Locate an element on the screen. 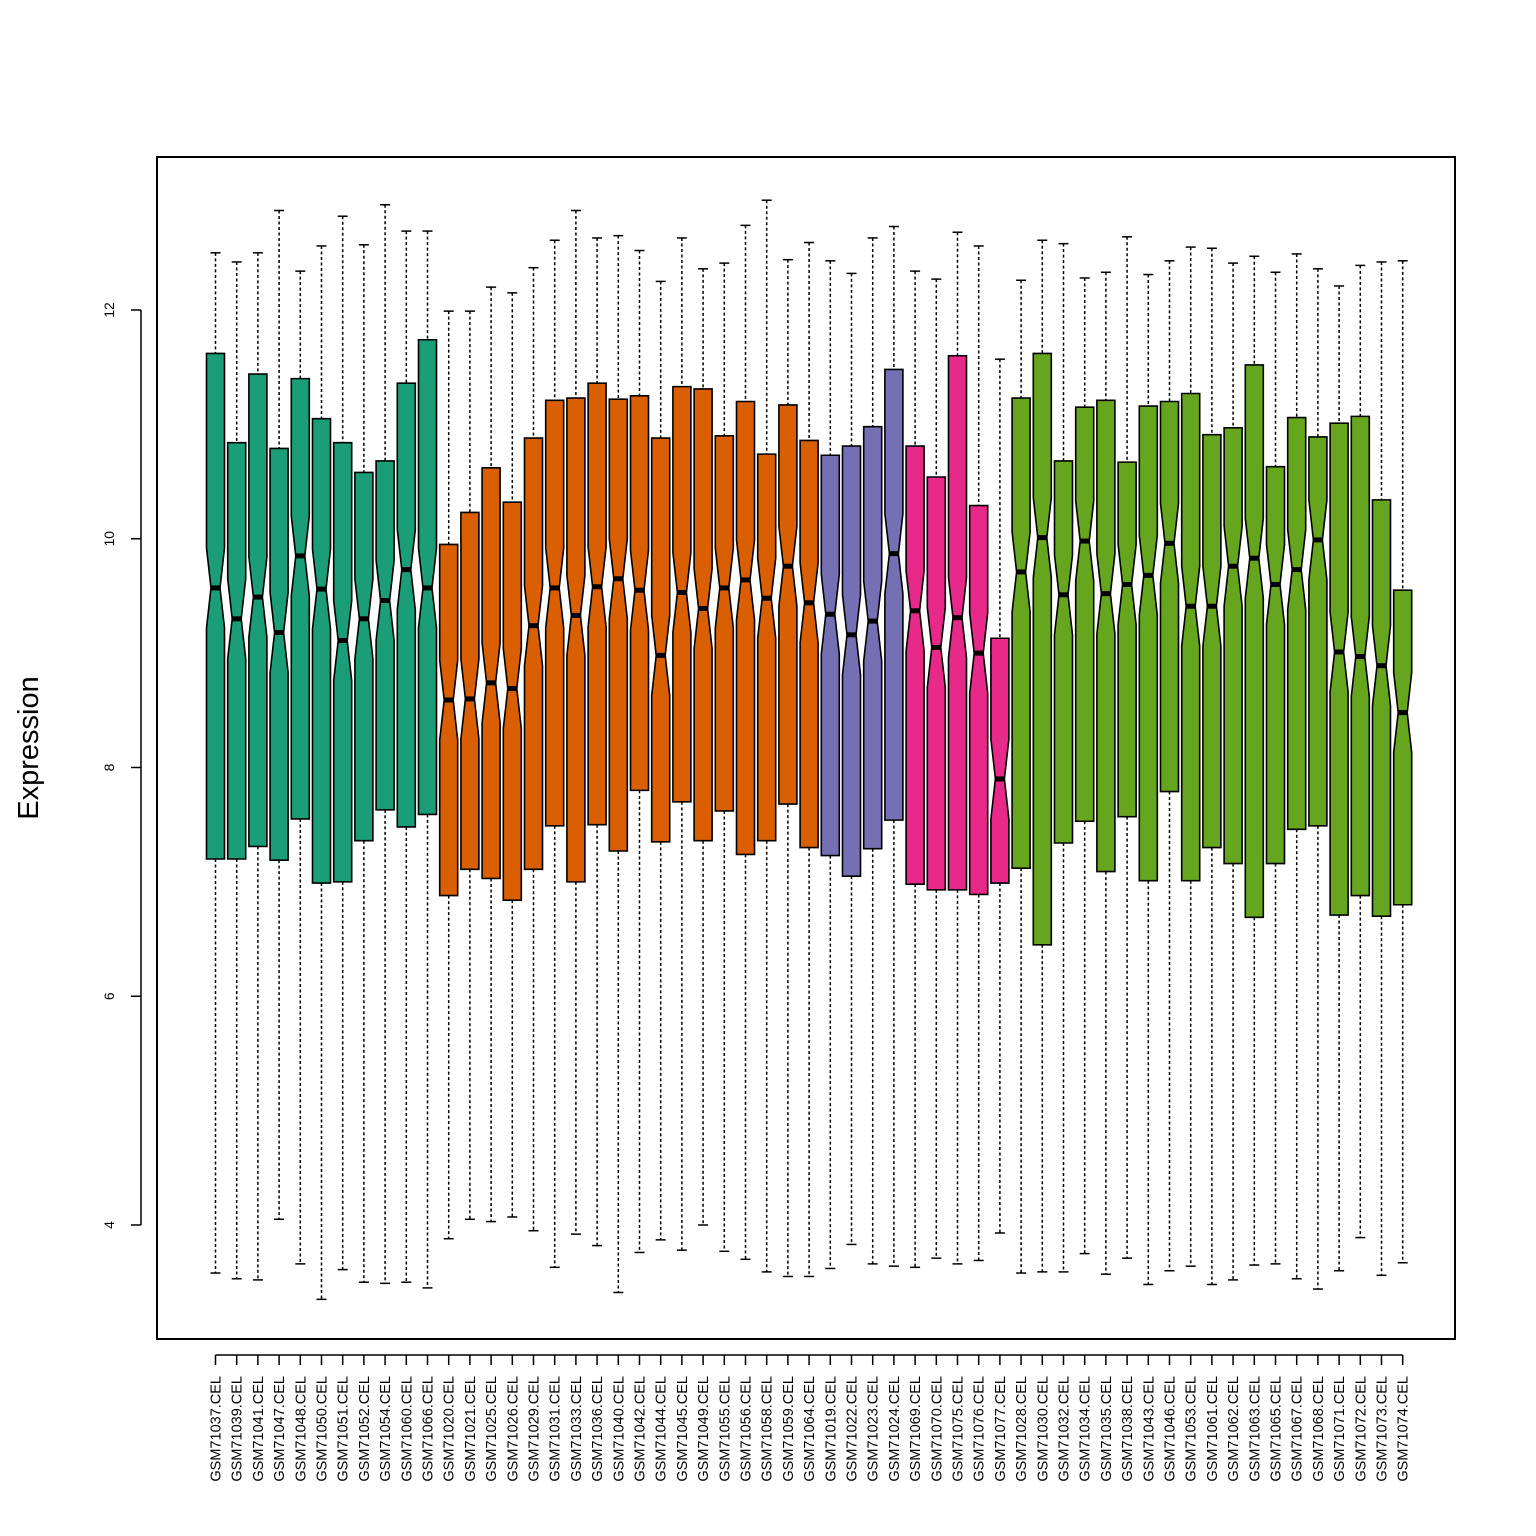 This screenshot has height=1536, width=1536. x-tick-label: GSM71045.CEL is located at coordinates (683, 1429).